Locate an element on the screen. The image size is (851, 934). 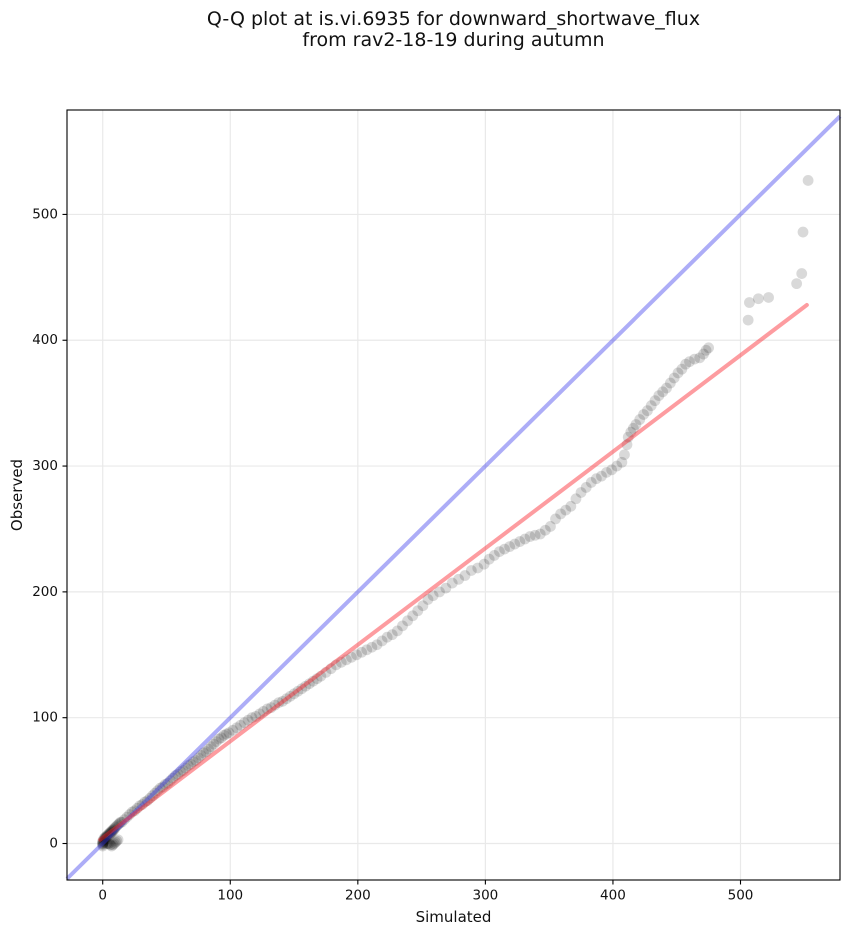
y-tick-label: 0 is located at coordinates (53, 844).